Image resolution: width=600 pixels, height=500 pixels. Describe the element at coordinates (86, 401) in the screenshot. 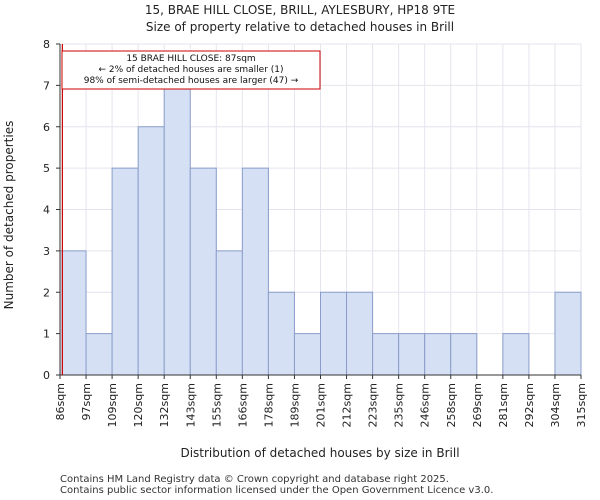

I see `x-tick-label: 97sqm` at that location.